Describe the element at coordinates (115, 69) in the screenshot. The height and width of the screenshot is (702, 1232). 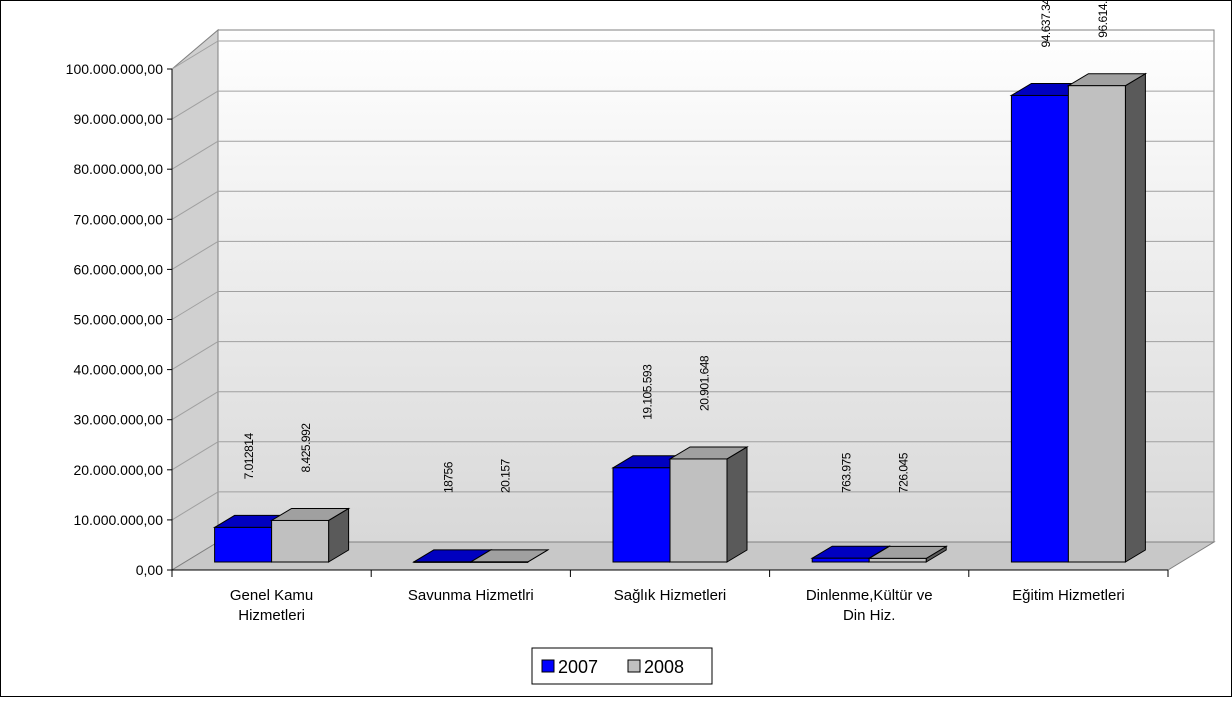
I see `y-tick-label: 100.000.000,00` at that location.